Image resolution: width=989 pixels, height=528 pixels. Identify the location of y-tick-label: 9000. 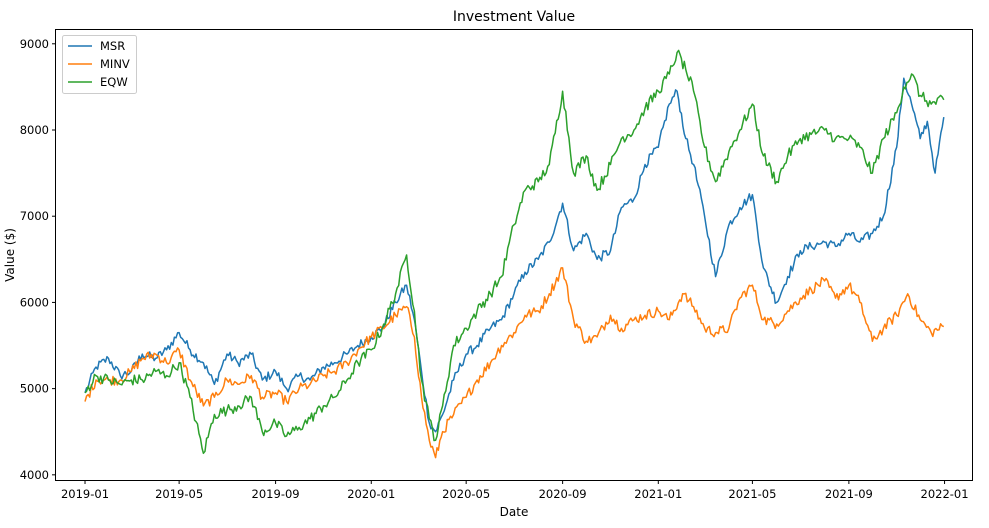
(34, 44).